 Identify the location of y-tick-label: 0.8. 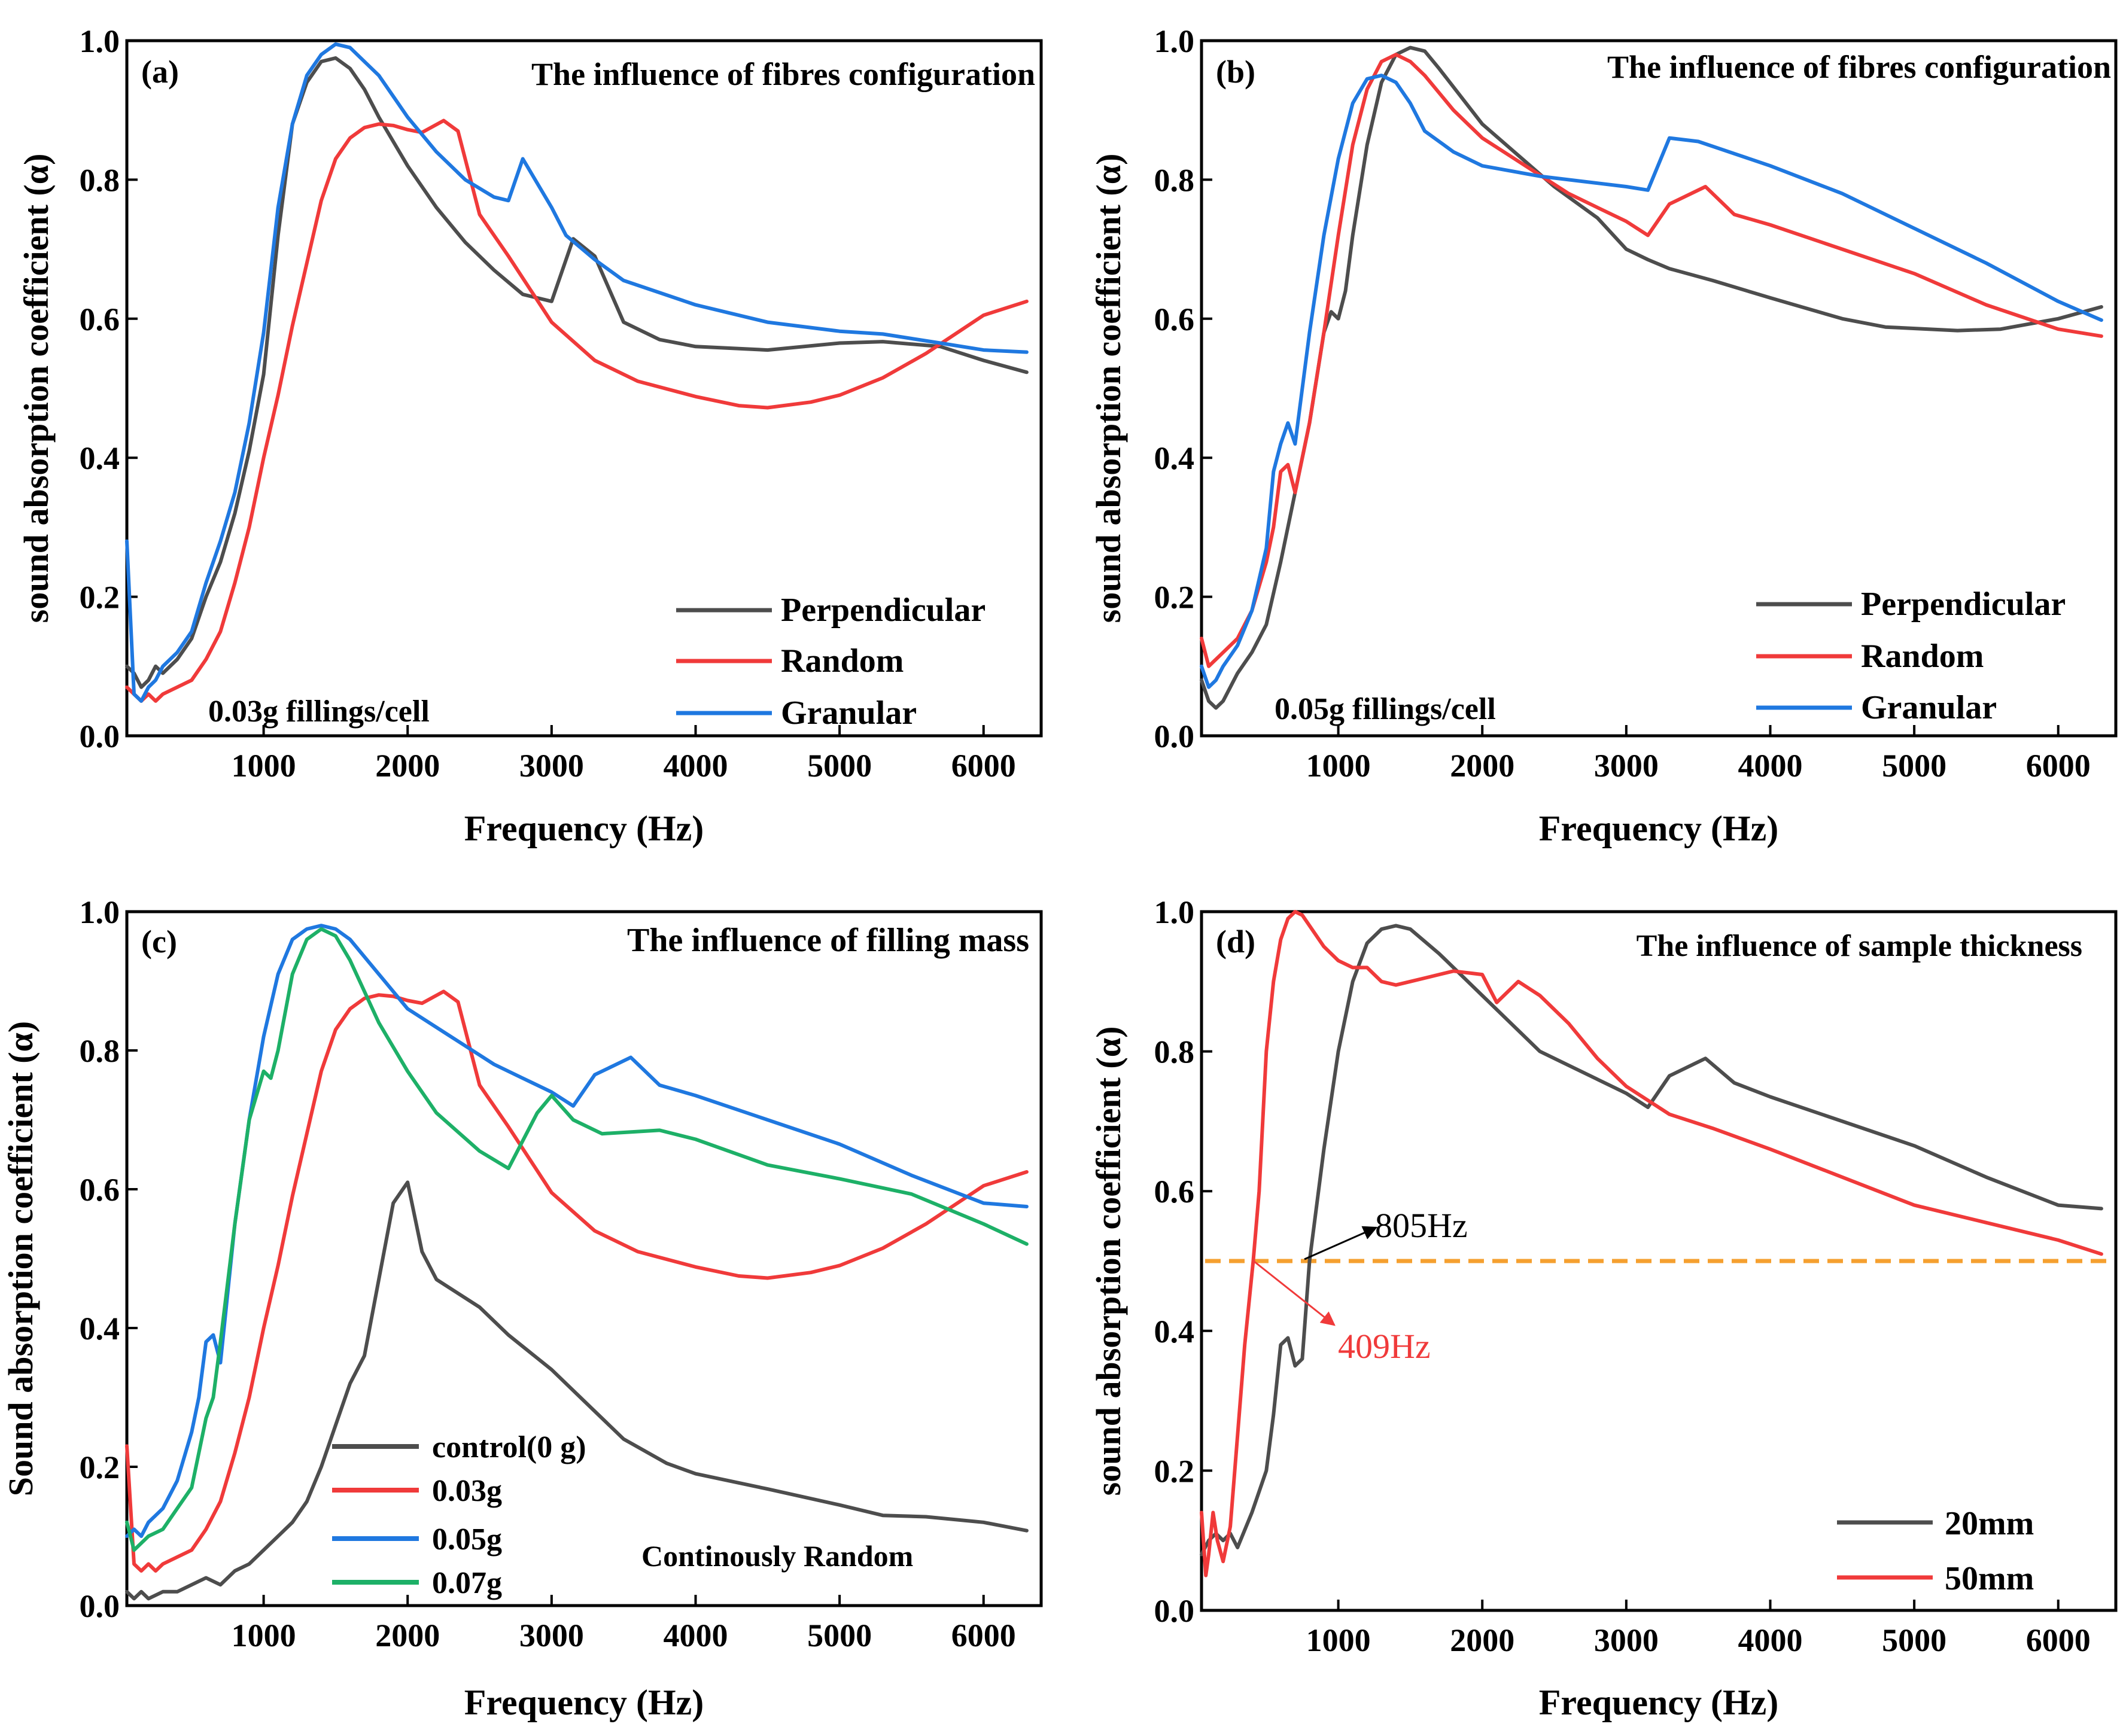
(100, 180).